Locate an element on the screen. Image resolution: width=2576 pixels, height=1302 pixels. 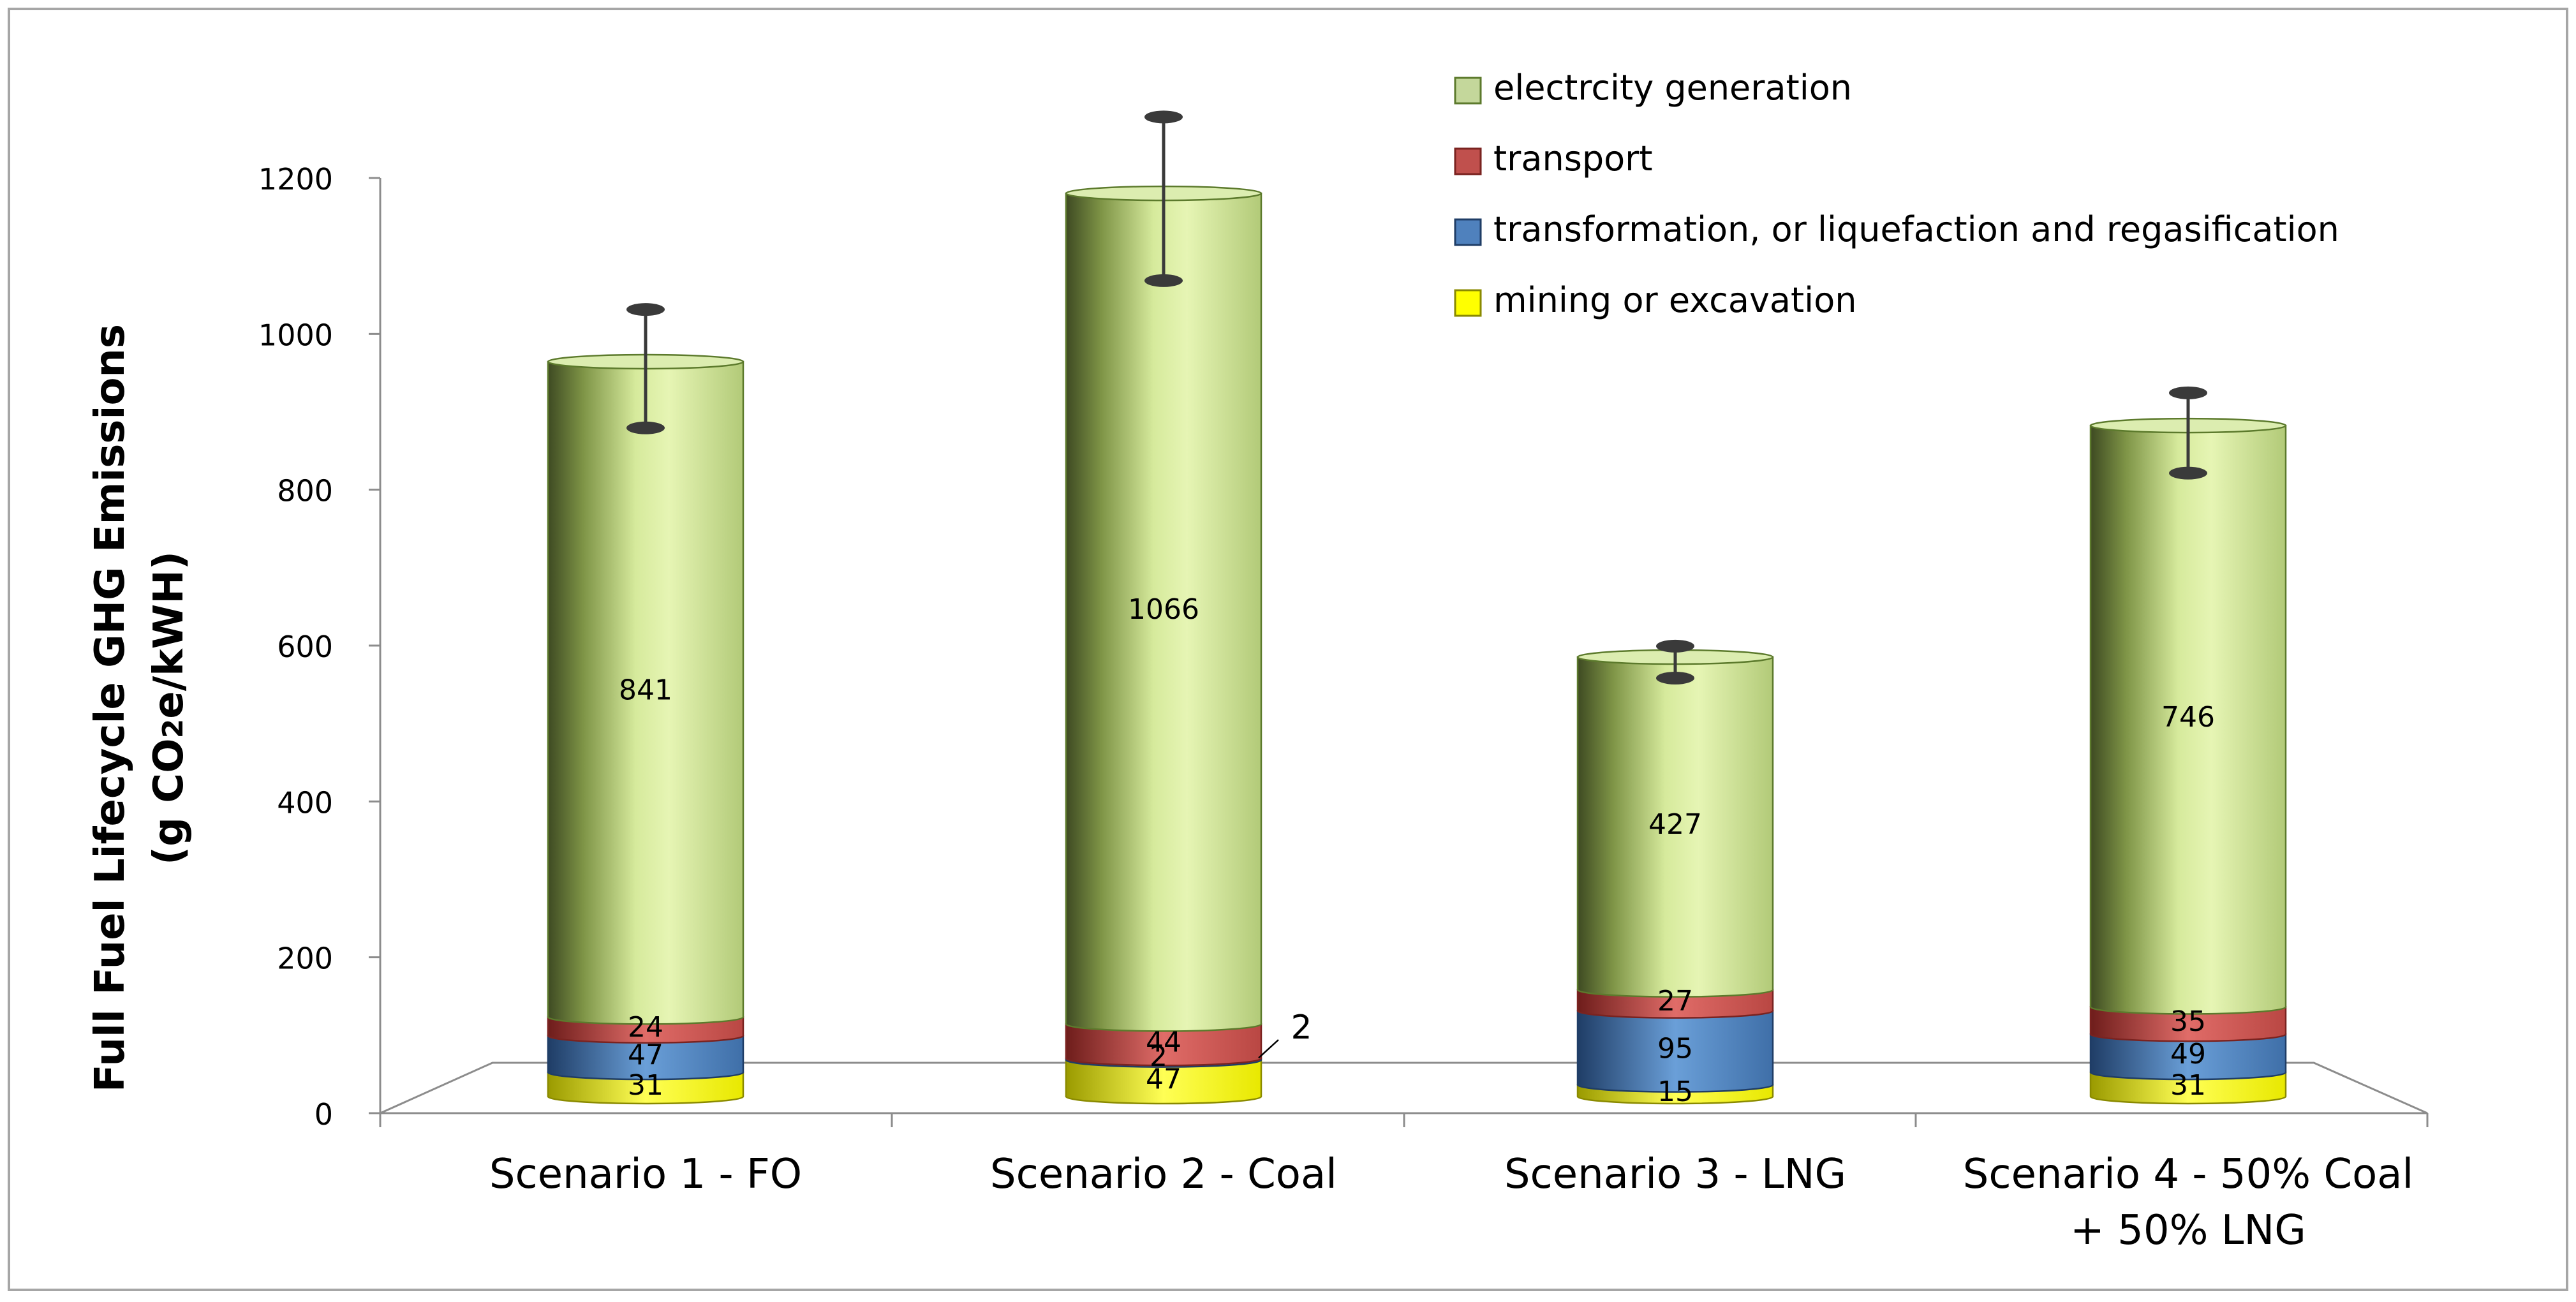
y-axis-title-line1: Full Fuel Lifecycle GHG Emissions is located at coordinates (110, 708).